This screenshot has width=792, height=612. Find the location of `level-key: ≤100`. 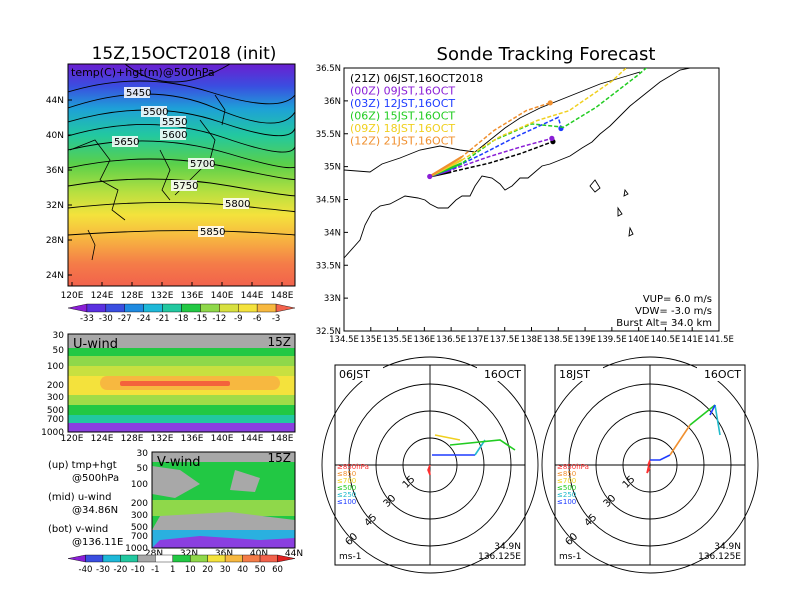

level-key: ≤100 is located at coordinates (346, 502).